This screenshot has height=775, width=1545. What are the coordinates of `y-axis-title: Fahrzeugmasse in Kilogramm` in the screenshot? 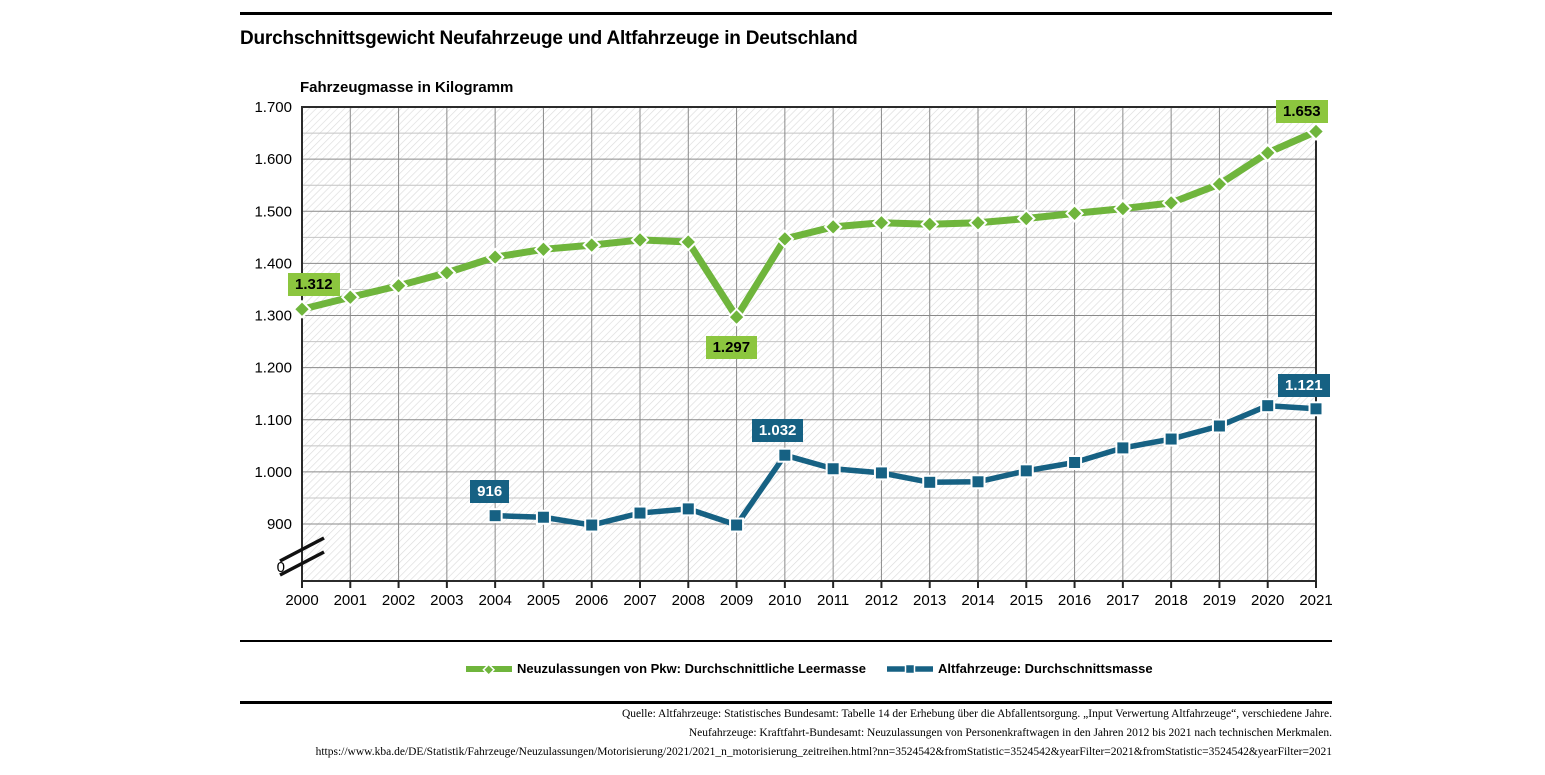 It's located at (407, 87).